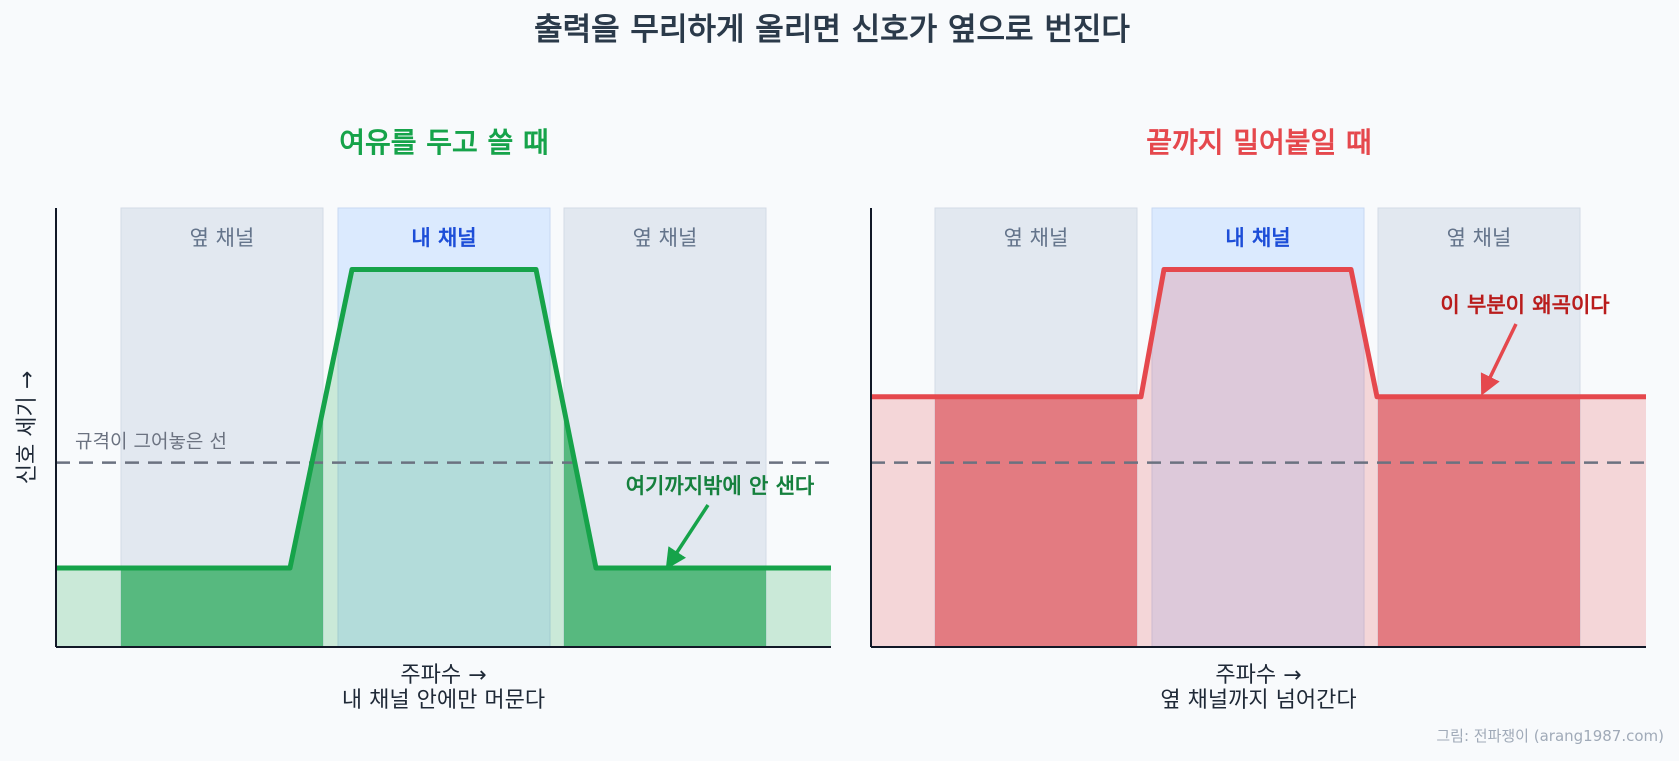  I want to click on x-axis-caption: 옆 채널까지 넘어간다, so click(1258, 700).